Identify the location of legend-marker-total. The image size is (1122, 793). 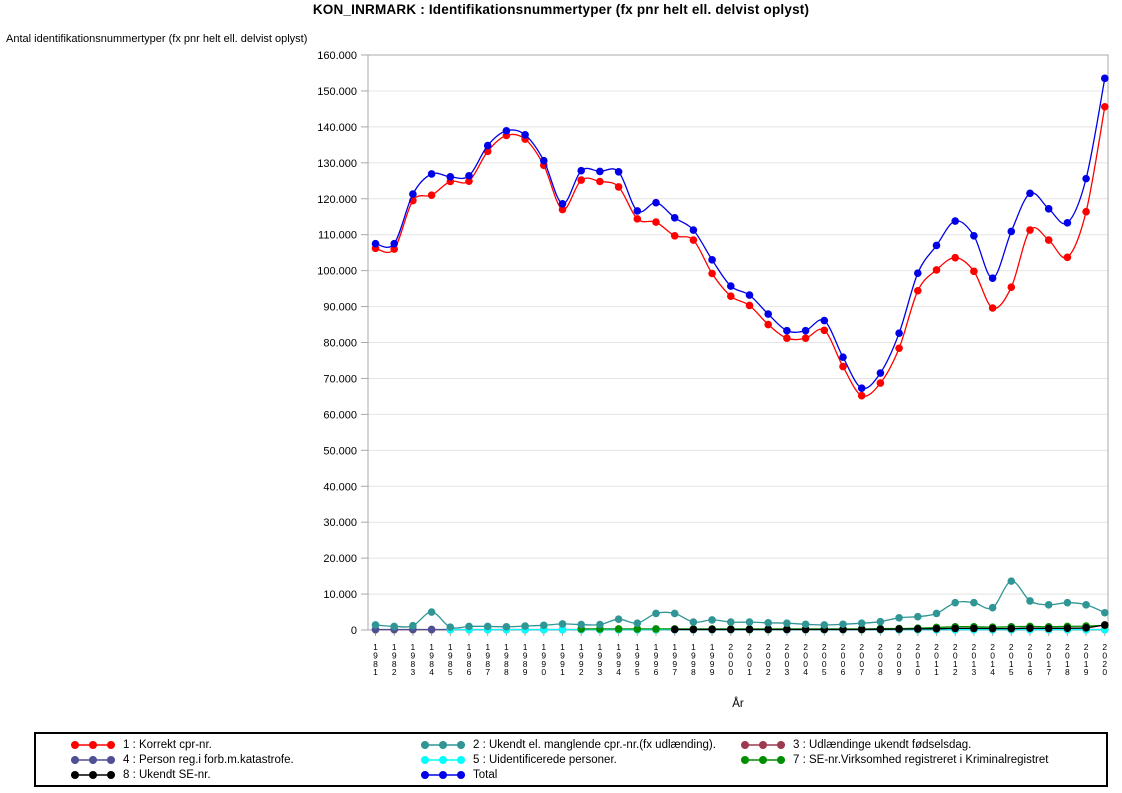
(443, 774).